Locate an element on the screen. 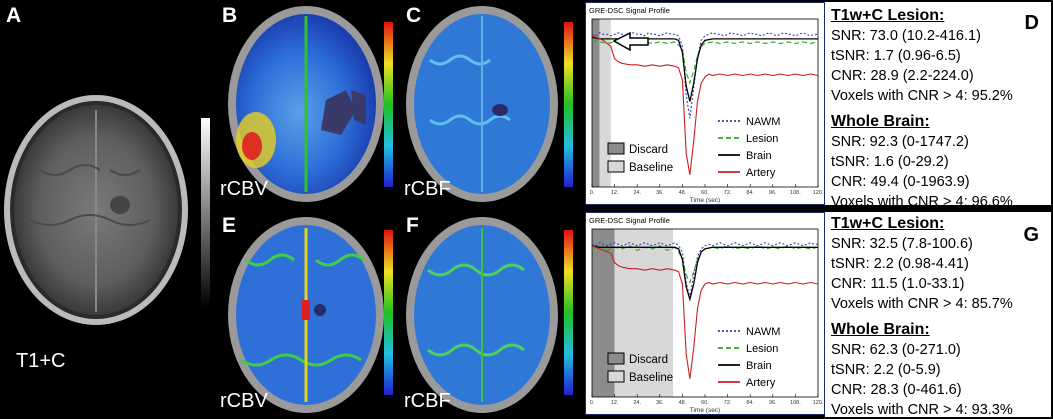 This screenshot has width=1053, height=419. brain-stat-line: SNR: 62.3 (0-271.0) is located at coordinates (896, 350).